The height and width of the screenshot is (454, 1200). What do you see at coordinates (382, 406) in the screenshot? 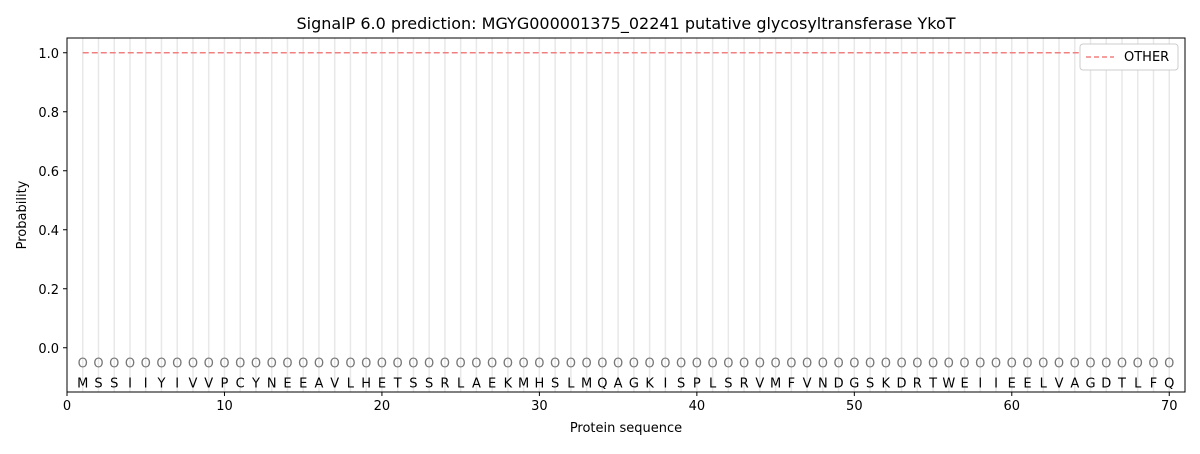
I see `x-tick-label: 20` at bounding box center [382, 406].